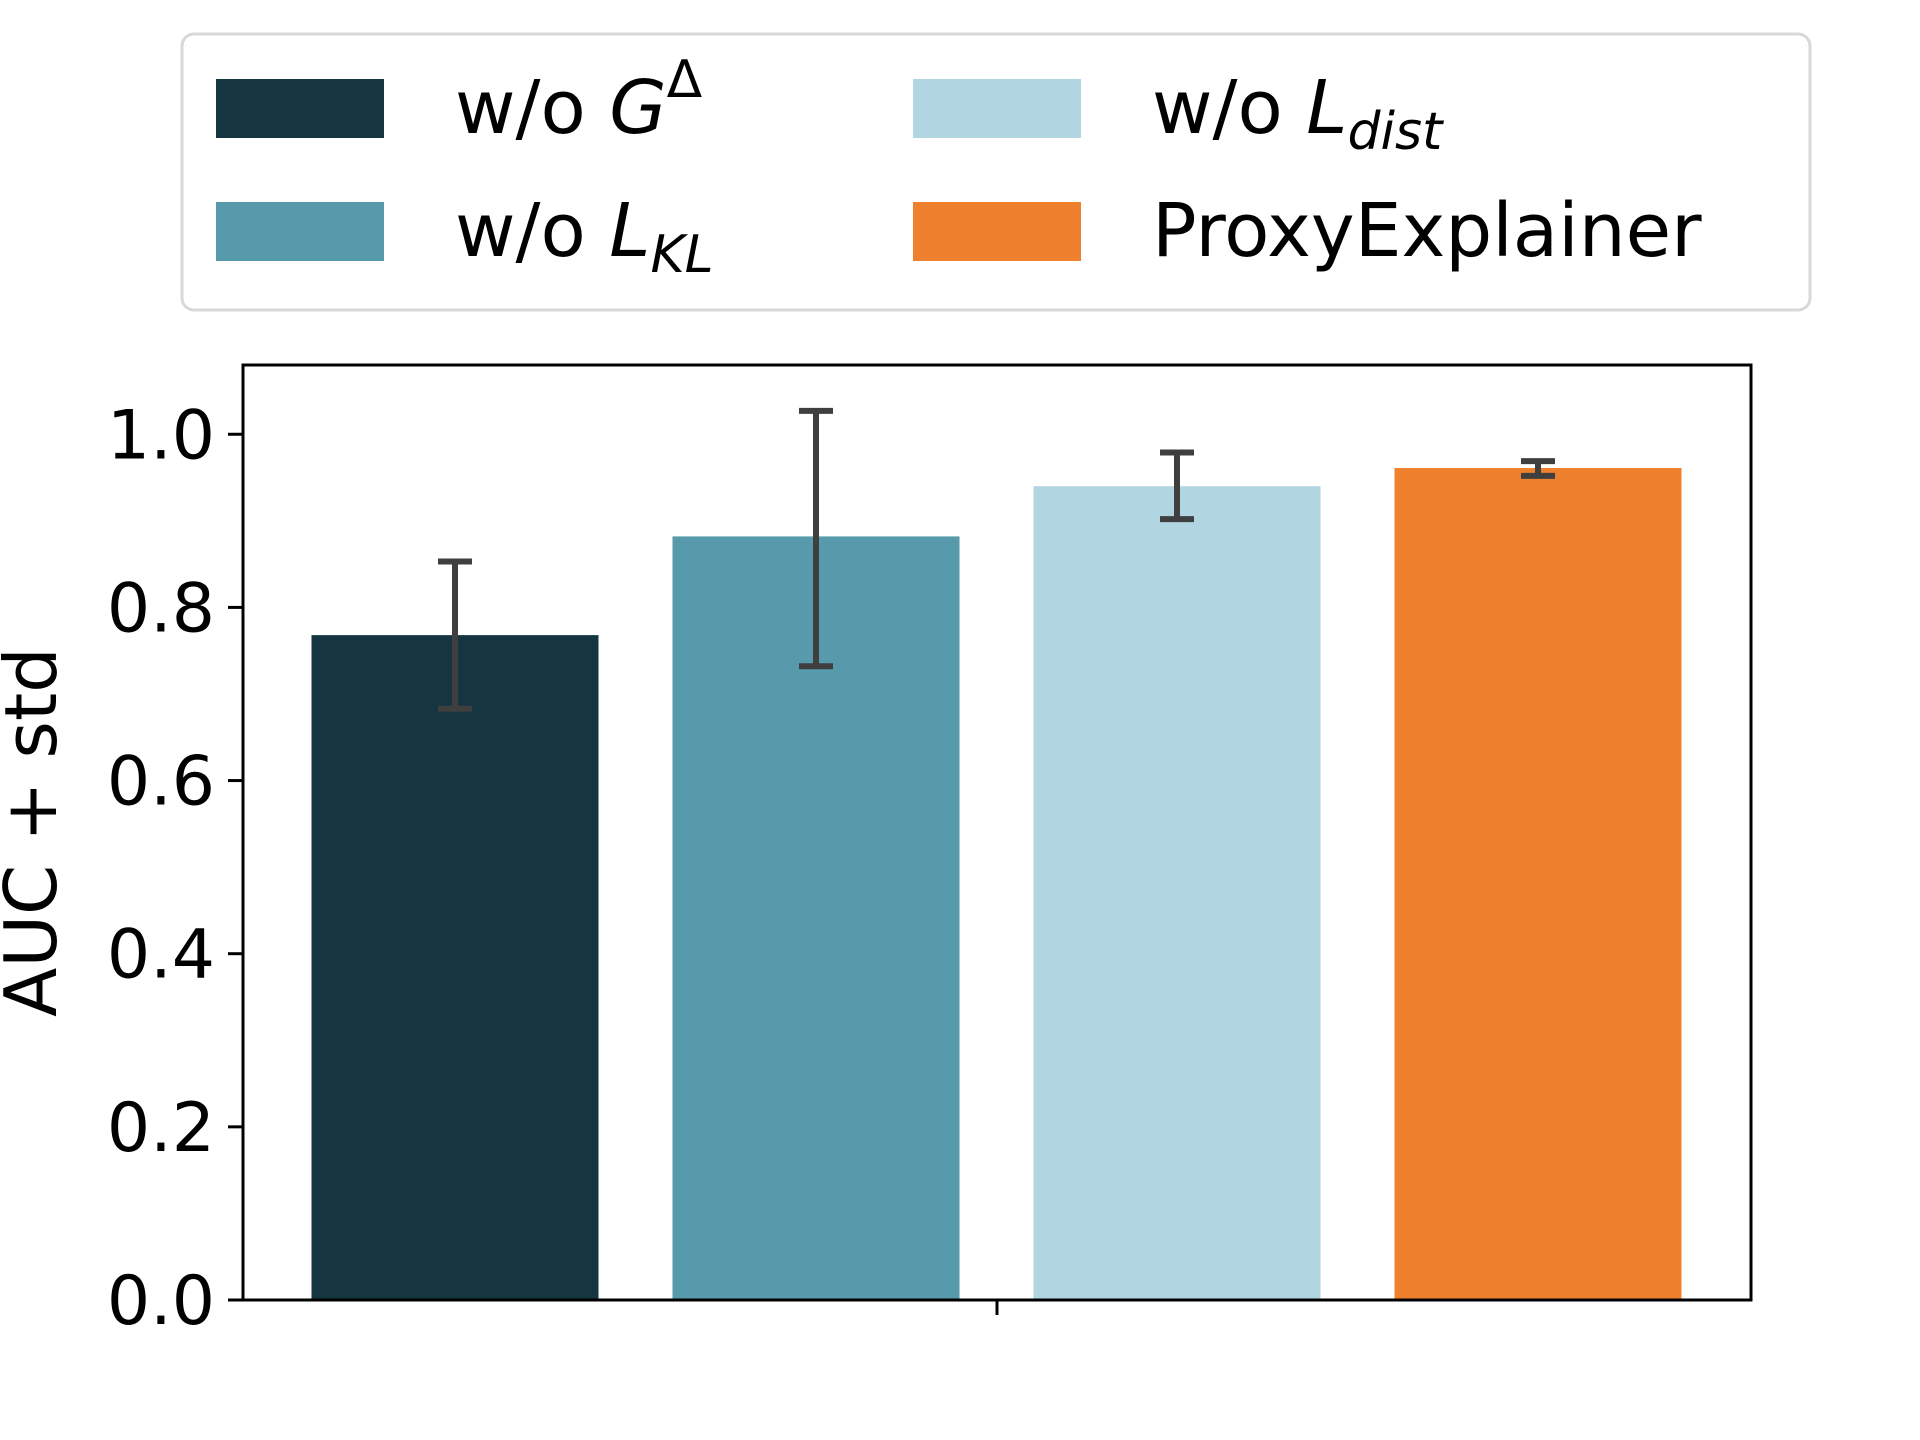 Image resolution: width=1920 pixels, height=1440 pixels. I want to click on legend-item-1: w/o GΔ, so click(459, 100).